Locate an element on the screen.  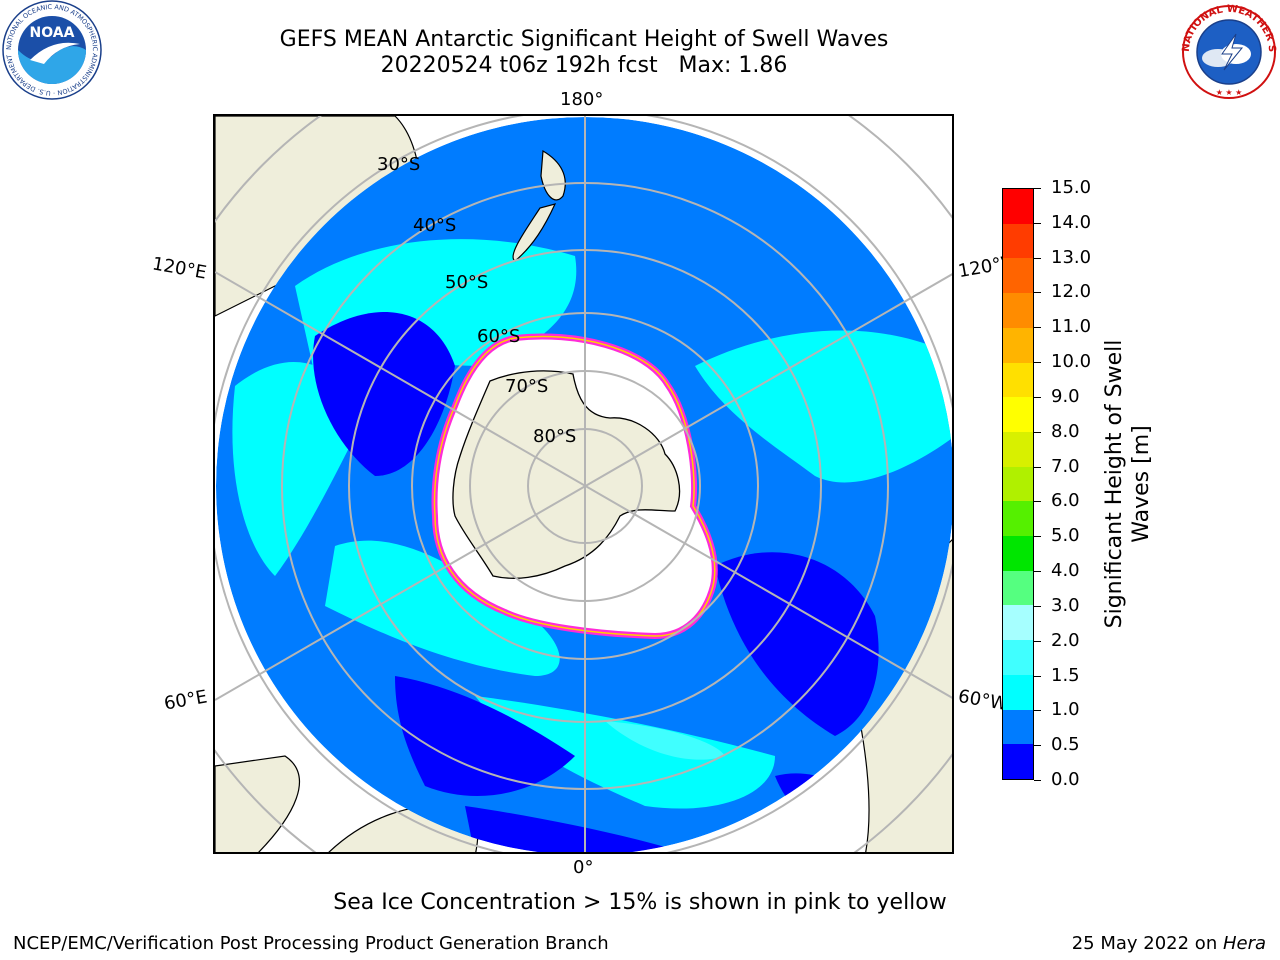
nws-logo-icon: NATIONAL WEATHER SERVICE ★ ★ ★ is located at coordinates (1227, 49).